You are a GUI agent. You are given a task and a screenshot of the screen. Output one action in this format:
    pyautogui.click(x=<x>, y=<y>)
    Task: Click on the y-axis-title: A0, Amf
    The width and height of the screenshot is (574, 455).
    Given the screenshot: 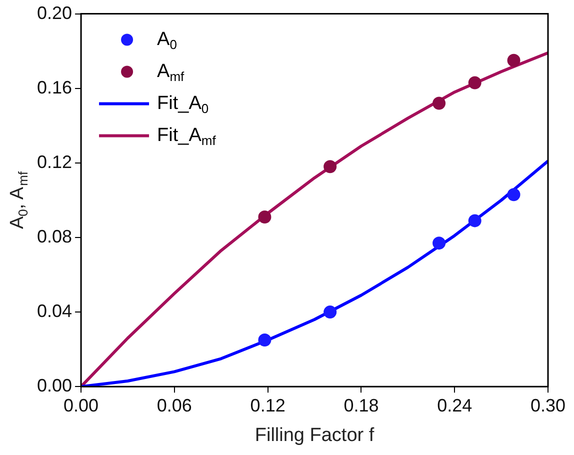 What is the action you would take?
    pyautogui.click(x=18, y=200)
    